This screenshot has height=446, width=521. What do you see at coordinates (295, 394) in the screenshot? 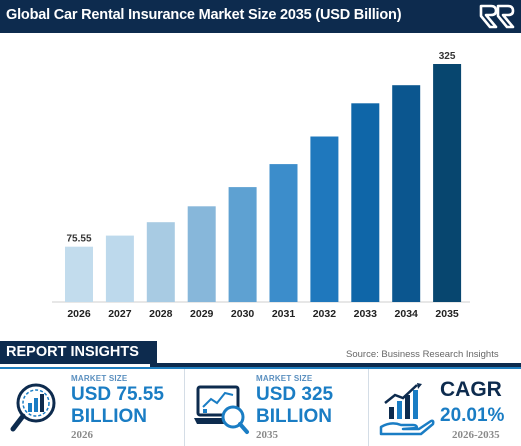
I see `card-value-line1: USD 325` at bounding box center [295, 394].